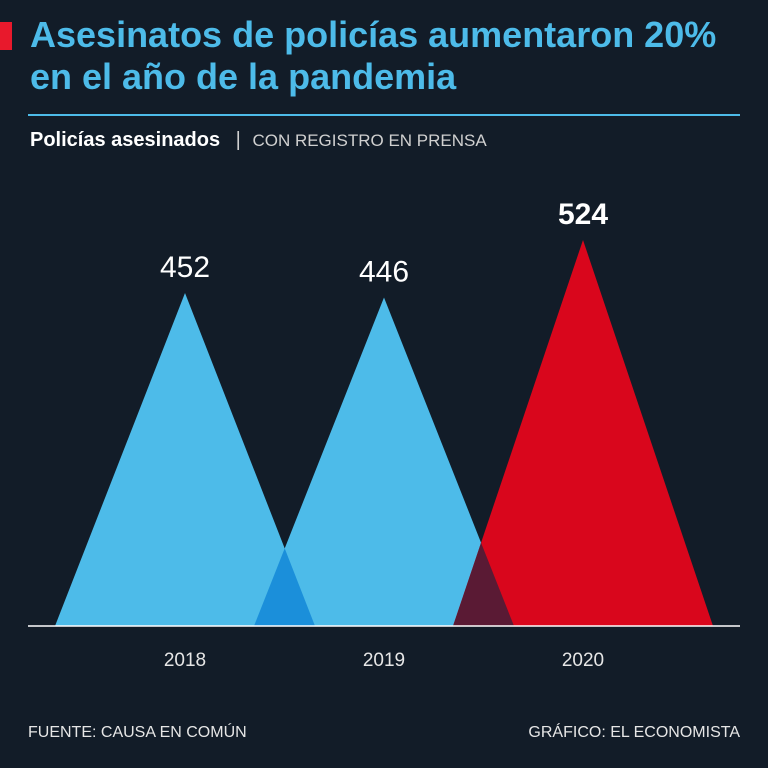  I want to click on source-credit: FUENTE: CAUSA EN COMÚN, so click(137, 732).